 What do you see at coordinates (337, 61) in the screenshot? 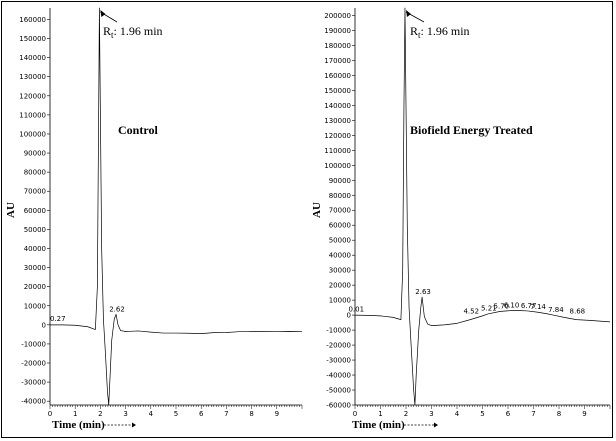
I see `y-tick-label: 170000` at bounding box center [337, 61].